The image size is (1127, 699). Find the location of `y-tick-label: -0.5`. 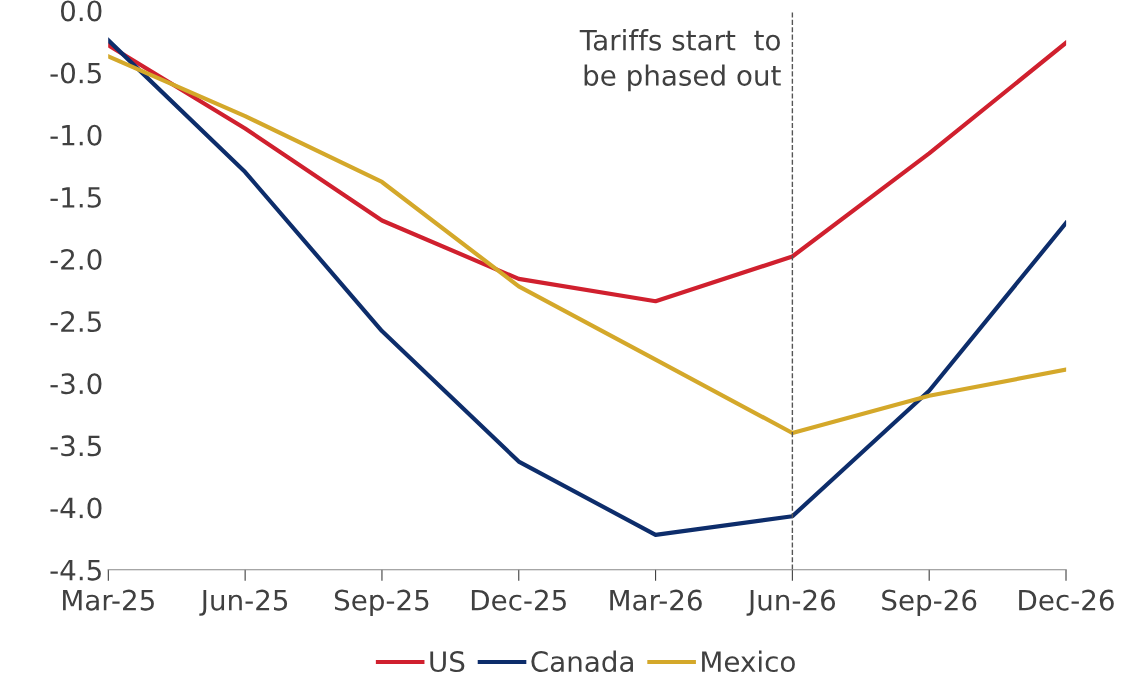

y-tick-label: -0.5 is located at coordinates (75, 73).